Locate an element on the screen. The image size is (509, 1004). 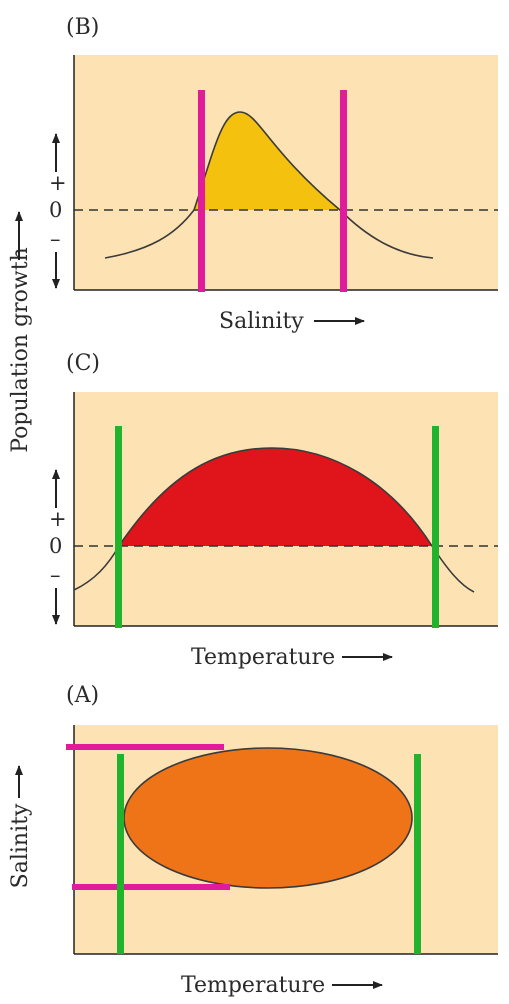
panel-b-growth-curve is located at coordinates (269, 185).